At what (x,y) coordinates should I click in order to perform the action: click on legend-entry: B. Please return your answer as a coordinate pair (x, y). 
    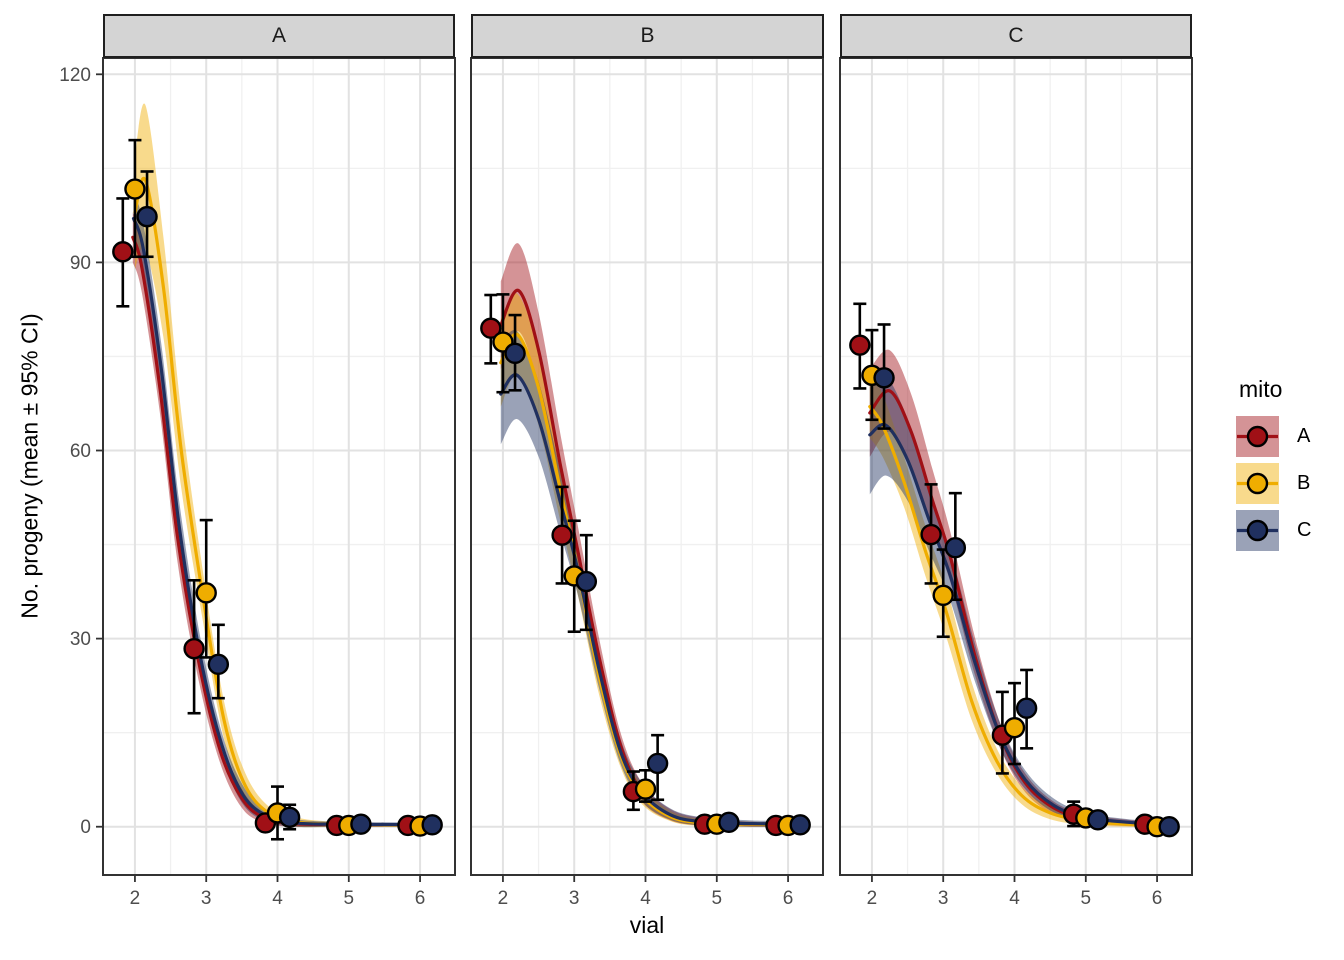
    Looking at the image, I should click on (1273, 483).